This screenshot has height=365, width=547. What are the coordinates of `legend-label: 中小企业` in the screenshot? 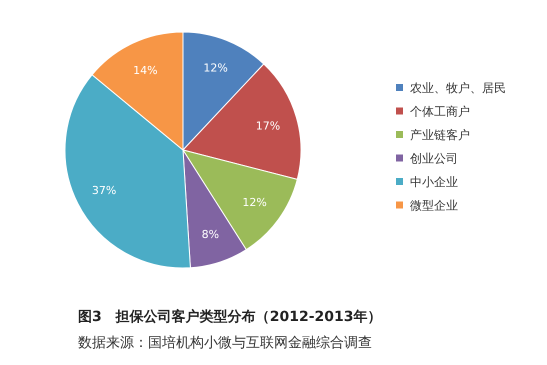 It's located at (434, 182).